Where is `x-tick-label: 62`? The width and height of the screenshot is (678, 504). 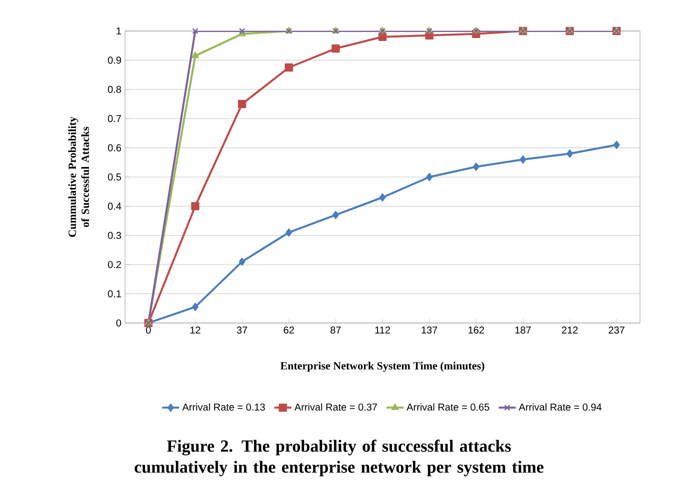 x-tick-label: 62 is located at coordinates (289, 330).